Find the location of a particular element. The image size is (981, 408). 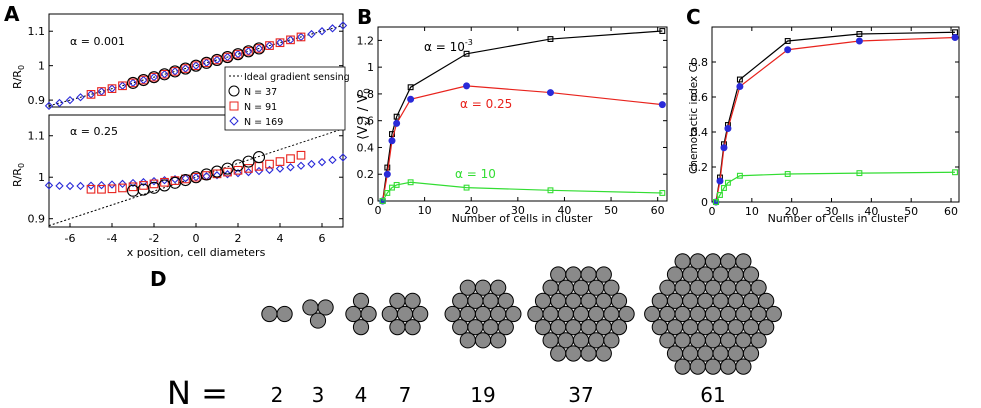

x-axis-label: Number of cells in cluster is located at coordinates (838, 218).